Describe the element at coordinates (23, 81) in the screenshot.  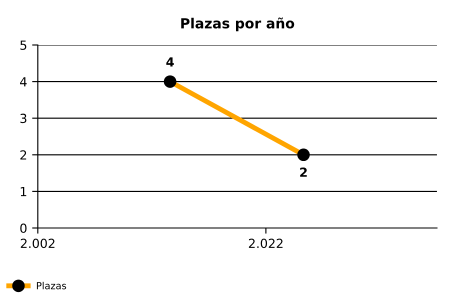
I see `y-tick-label: 4` at that location.